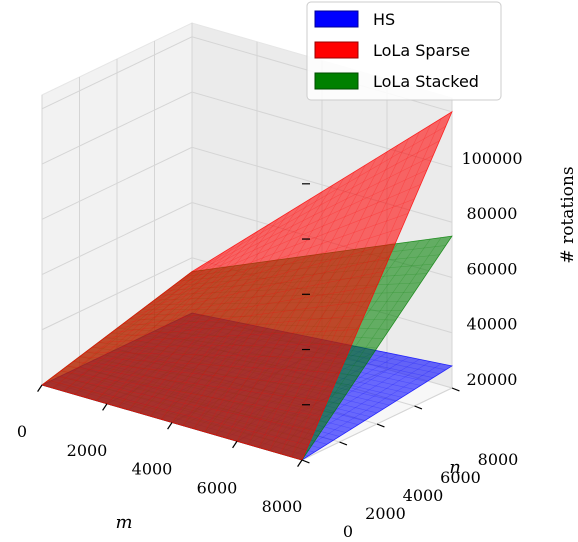  What do you see at coordinates (426, 81) in the screenshot?
I see `legend-label-lola-stacked: LoLa Stacked` at bounding box center [426, 81].